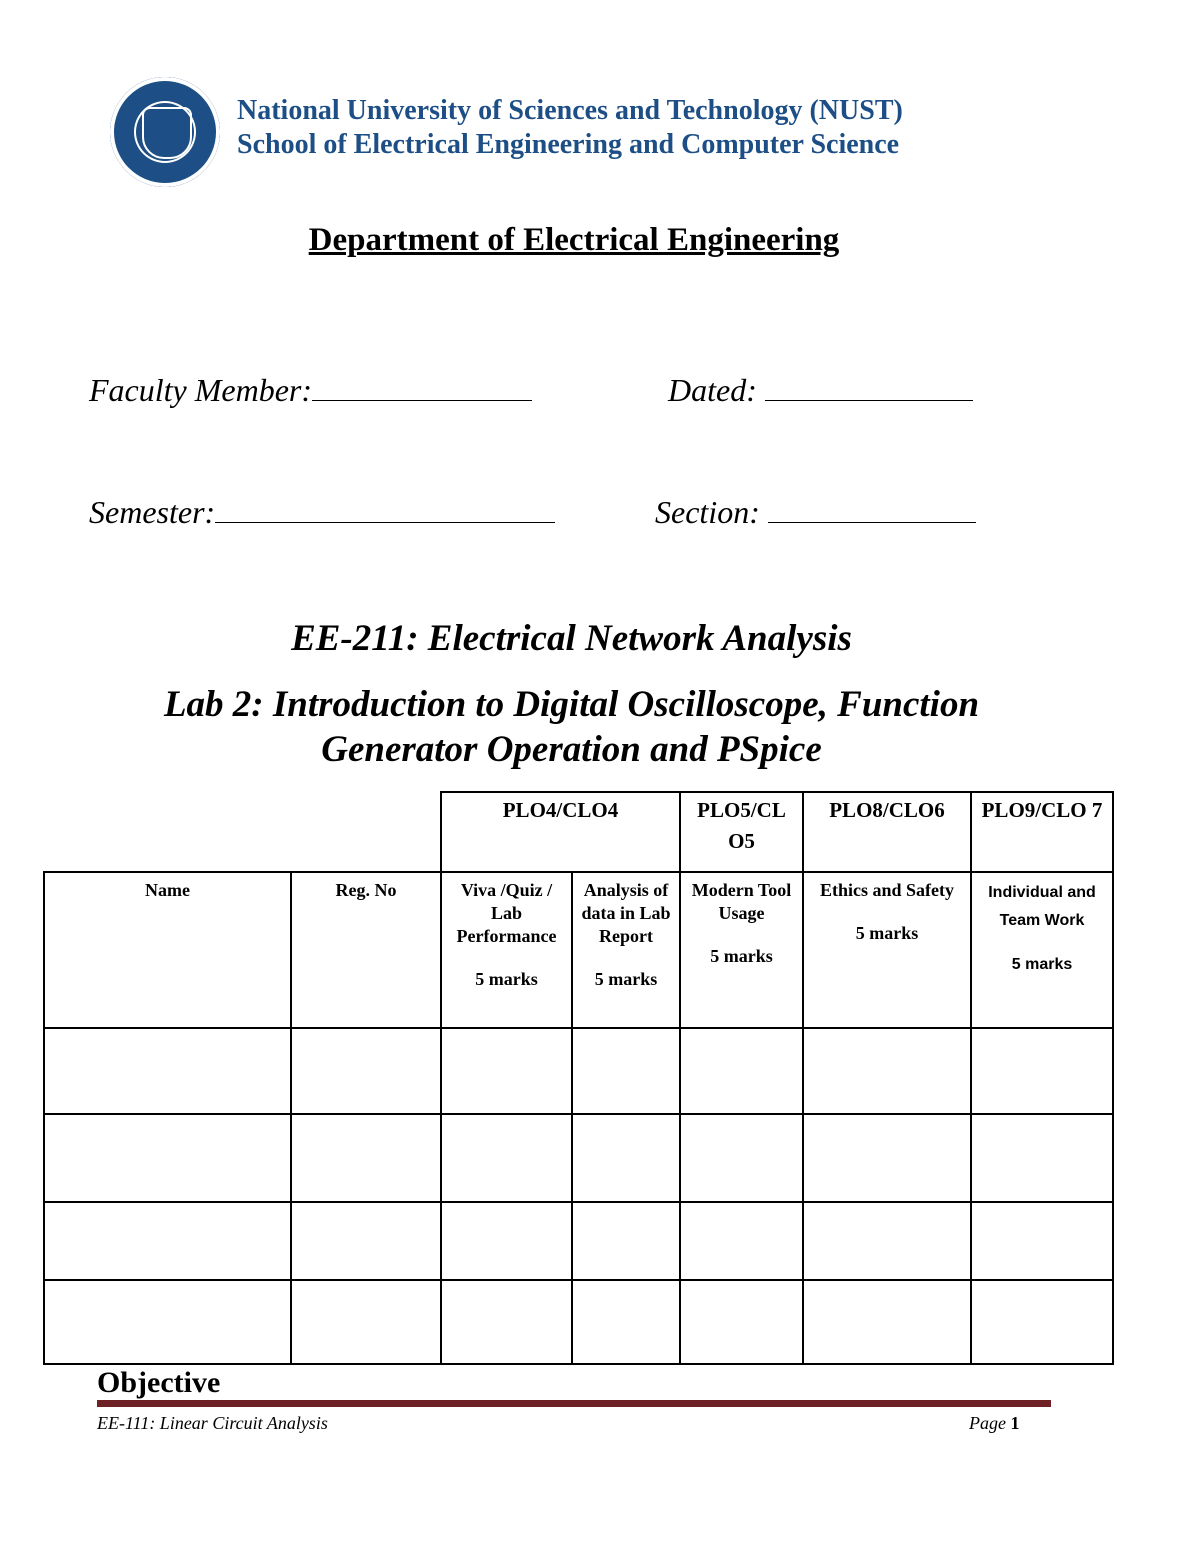  I want to click on header-label: Viva /Quiz / Lab Performance, so click(506, 913).